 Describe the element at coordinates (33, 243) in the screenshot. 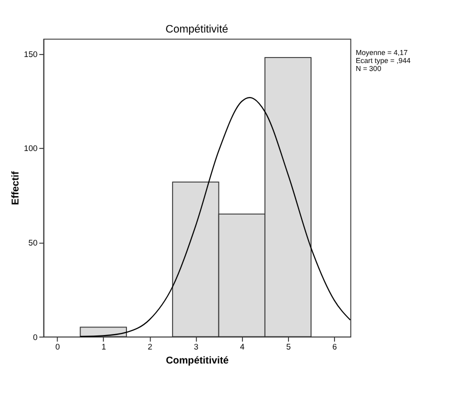

I see `y-tick-label: 50` at that location.